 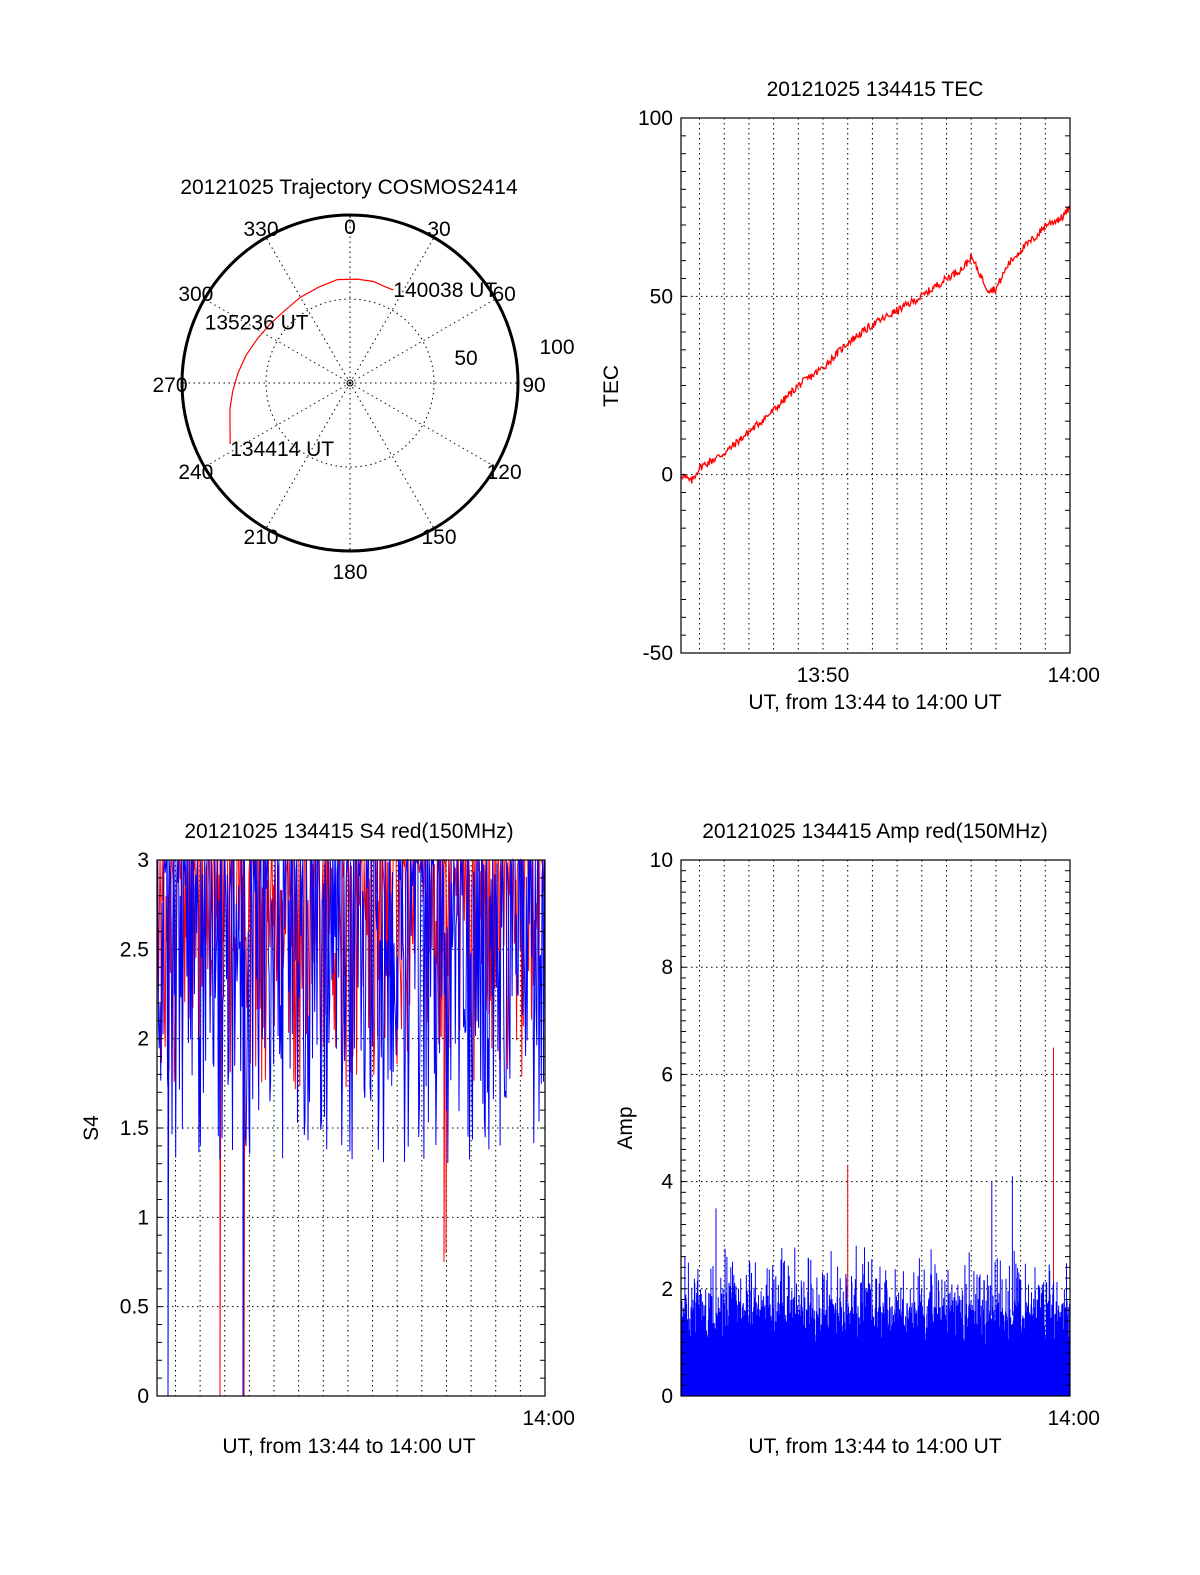 I want to click on azimuth-label: 0, so click(x=350, y=227).